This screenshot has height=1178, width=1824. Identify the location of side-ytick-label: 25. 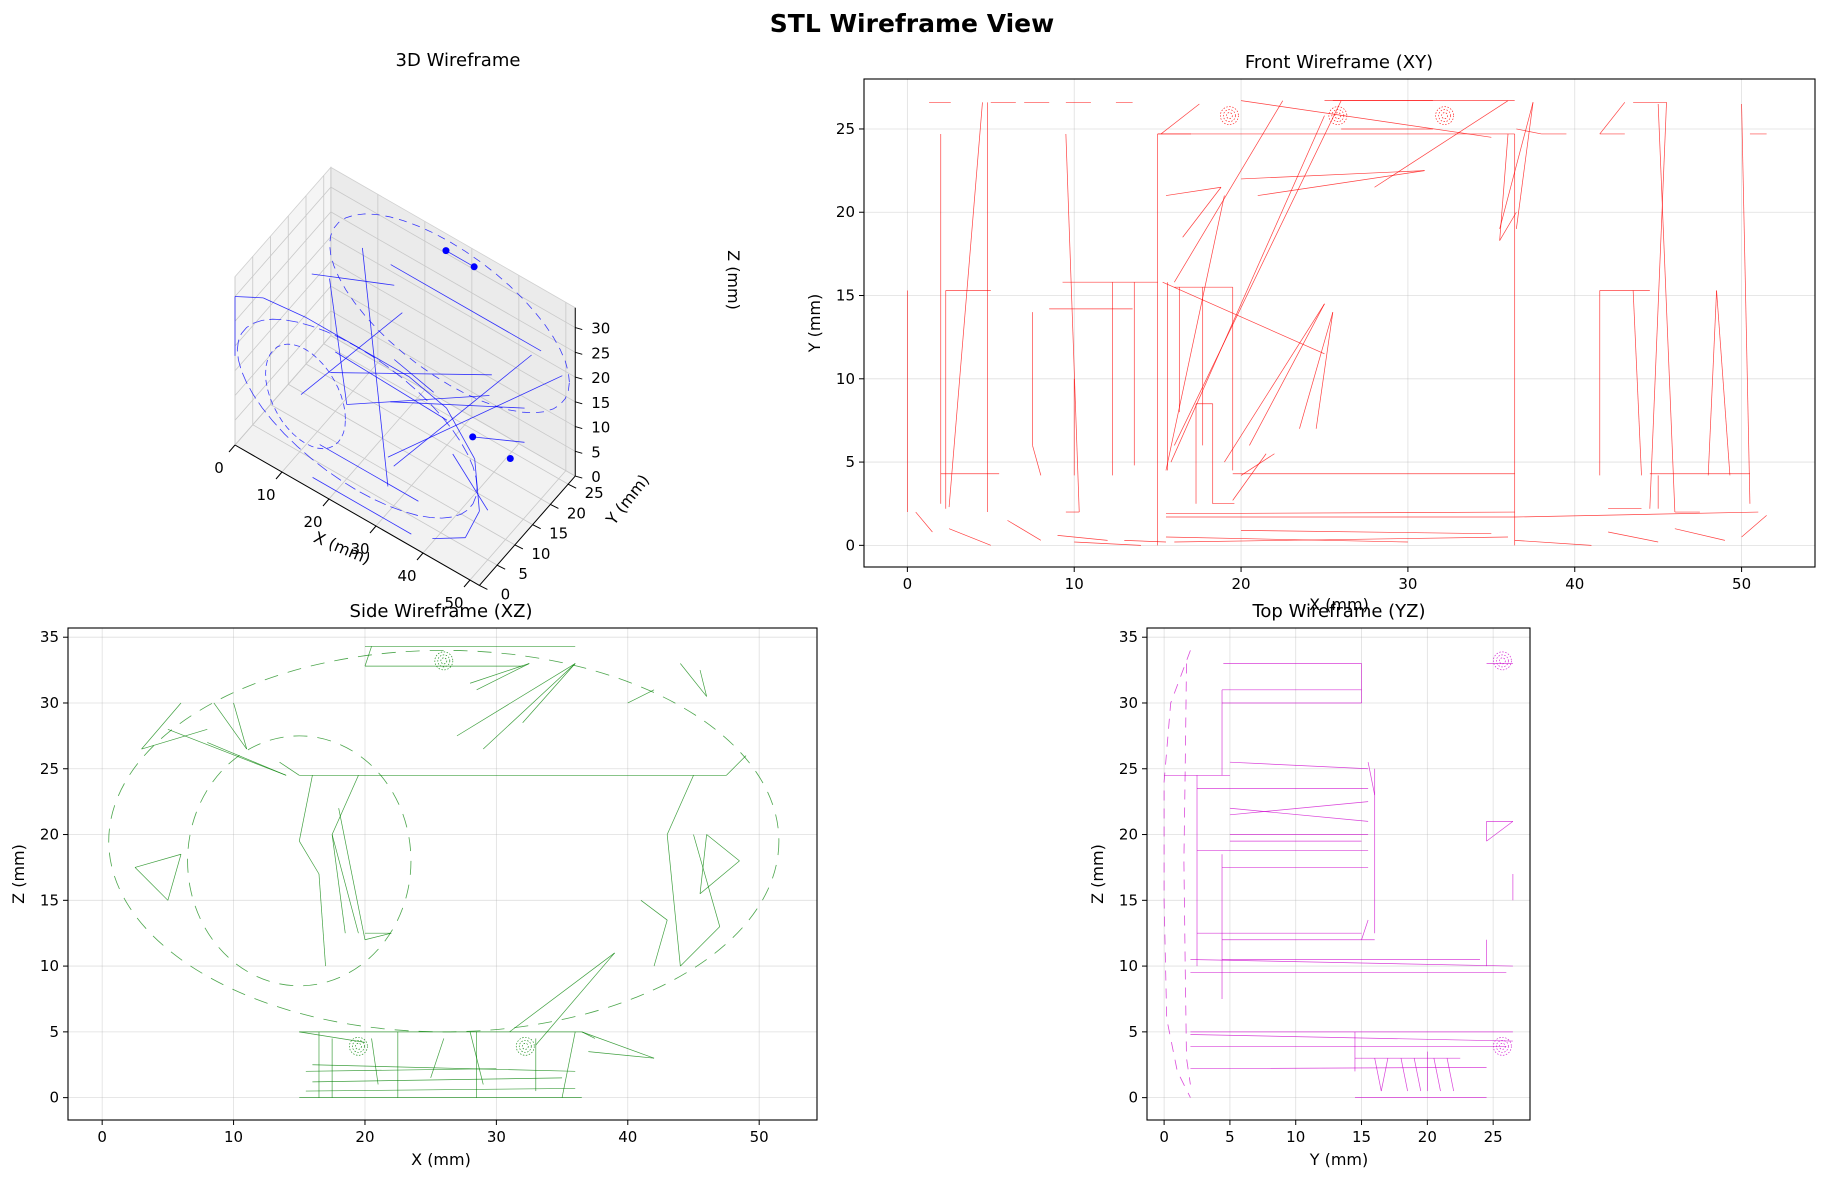
(49, 769).